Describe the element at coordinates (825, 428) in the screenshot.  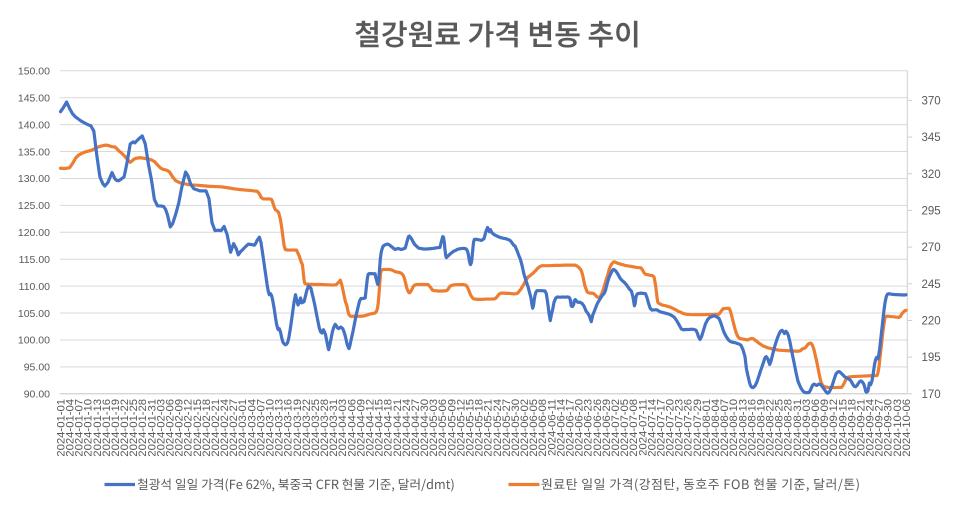
I see `svg-text: 2024-09-09` at that location.